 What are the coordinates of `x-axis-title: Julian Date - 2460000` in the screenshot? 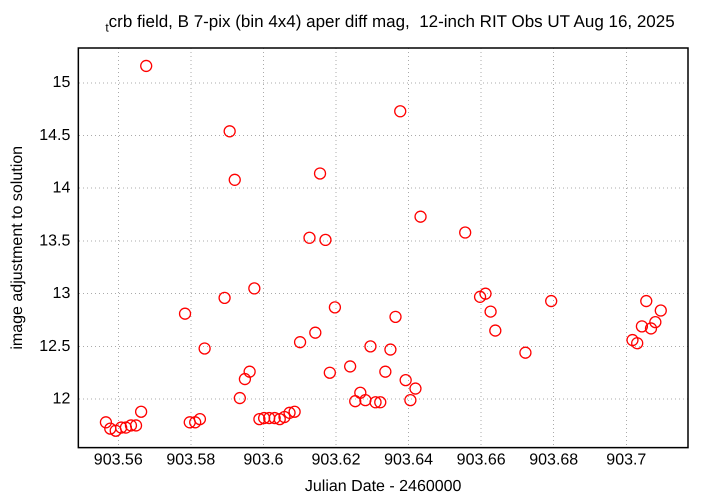 It's located at (383, 486).